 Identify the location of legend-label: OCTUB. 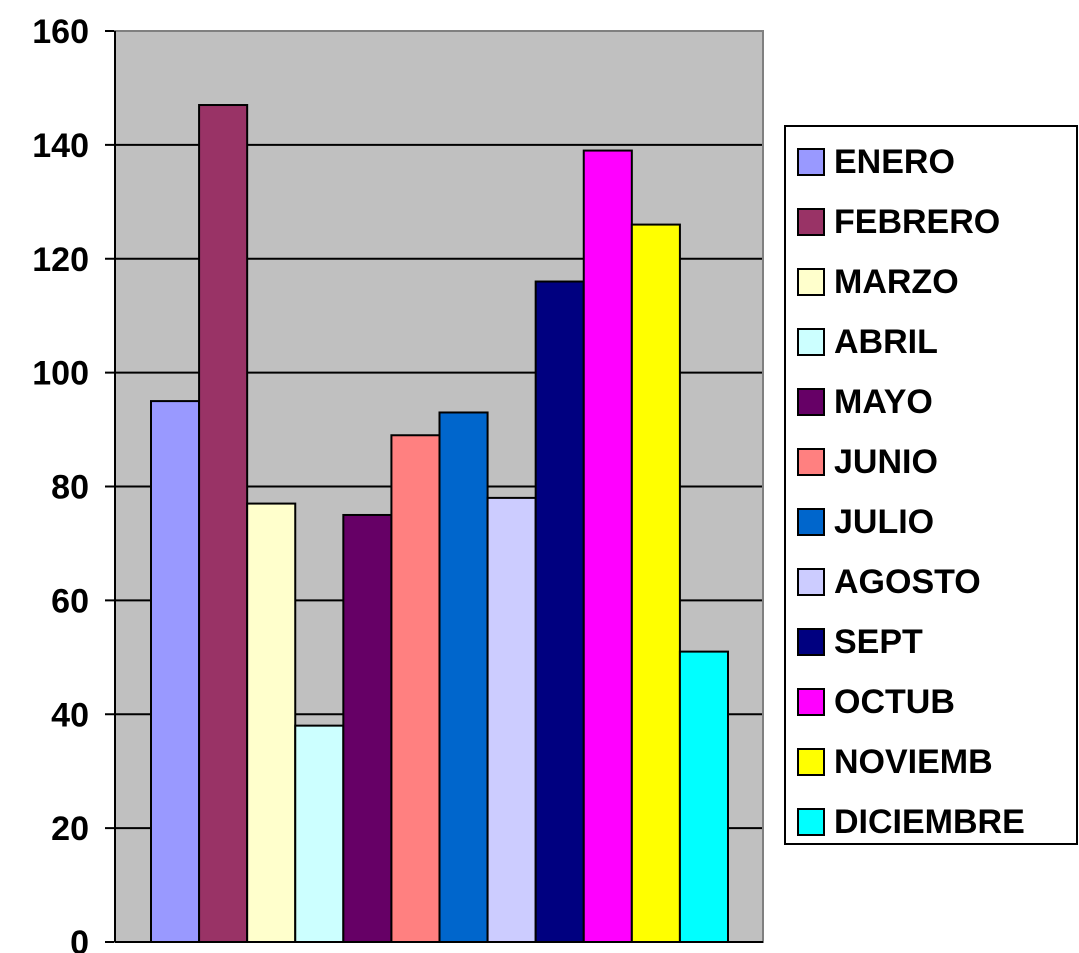
(894, 702).